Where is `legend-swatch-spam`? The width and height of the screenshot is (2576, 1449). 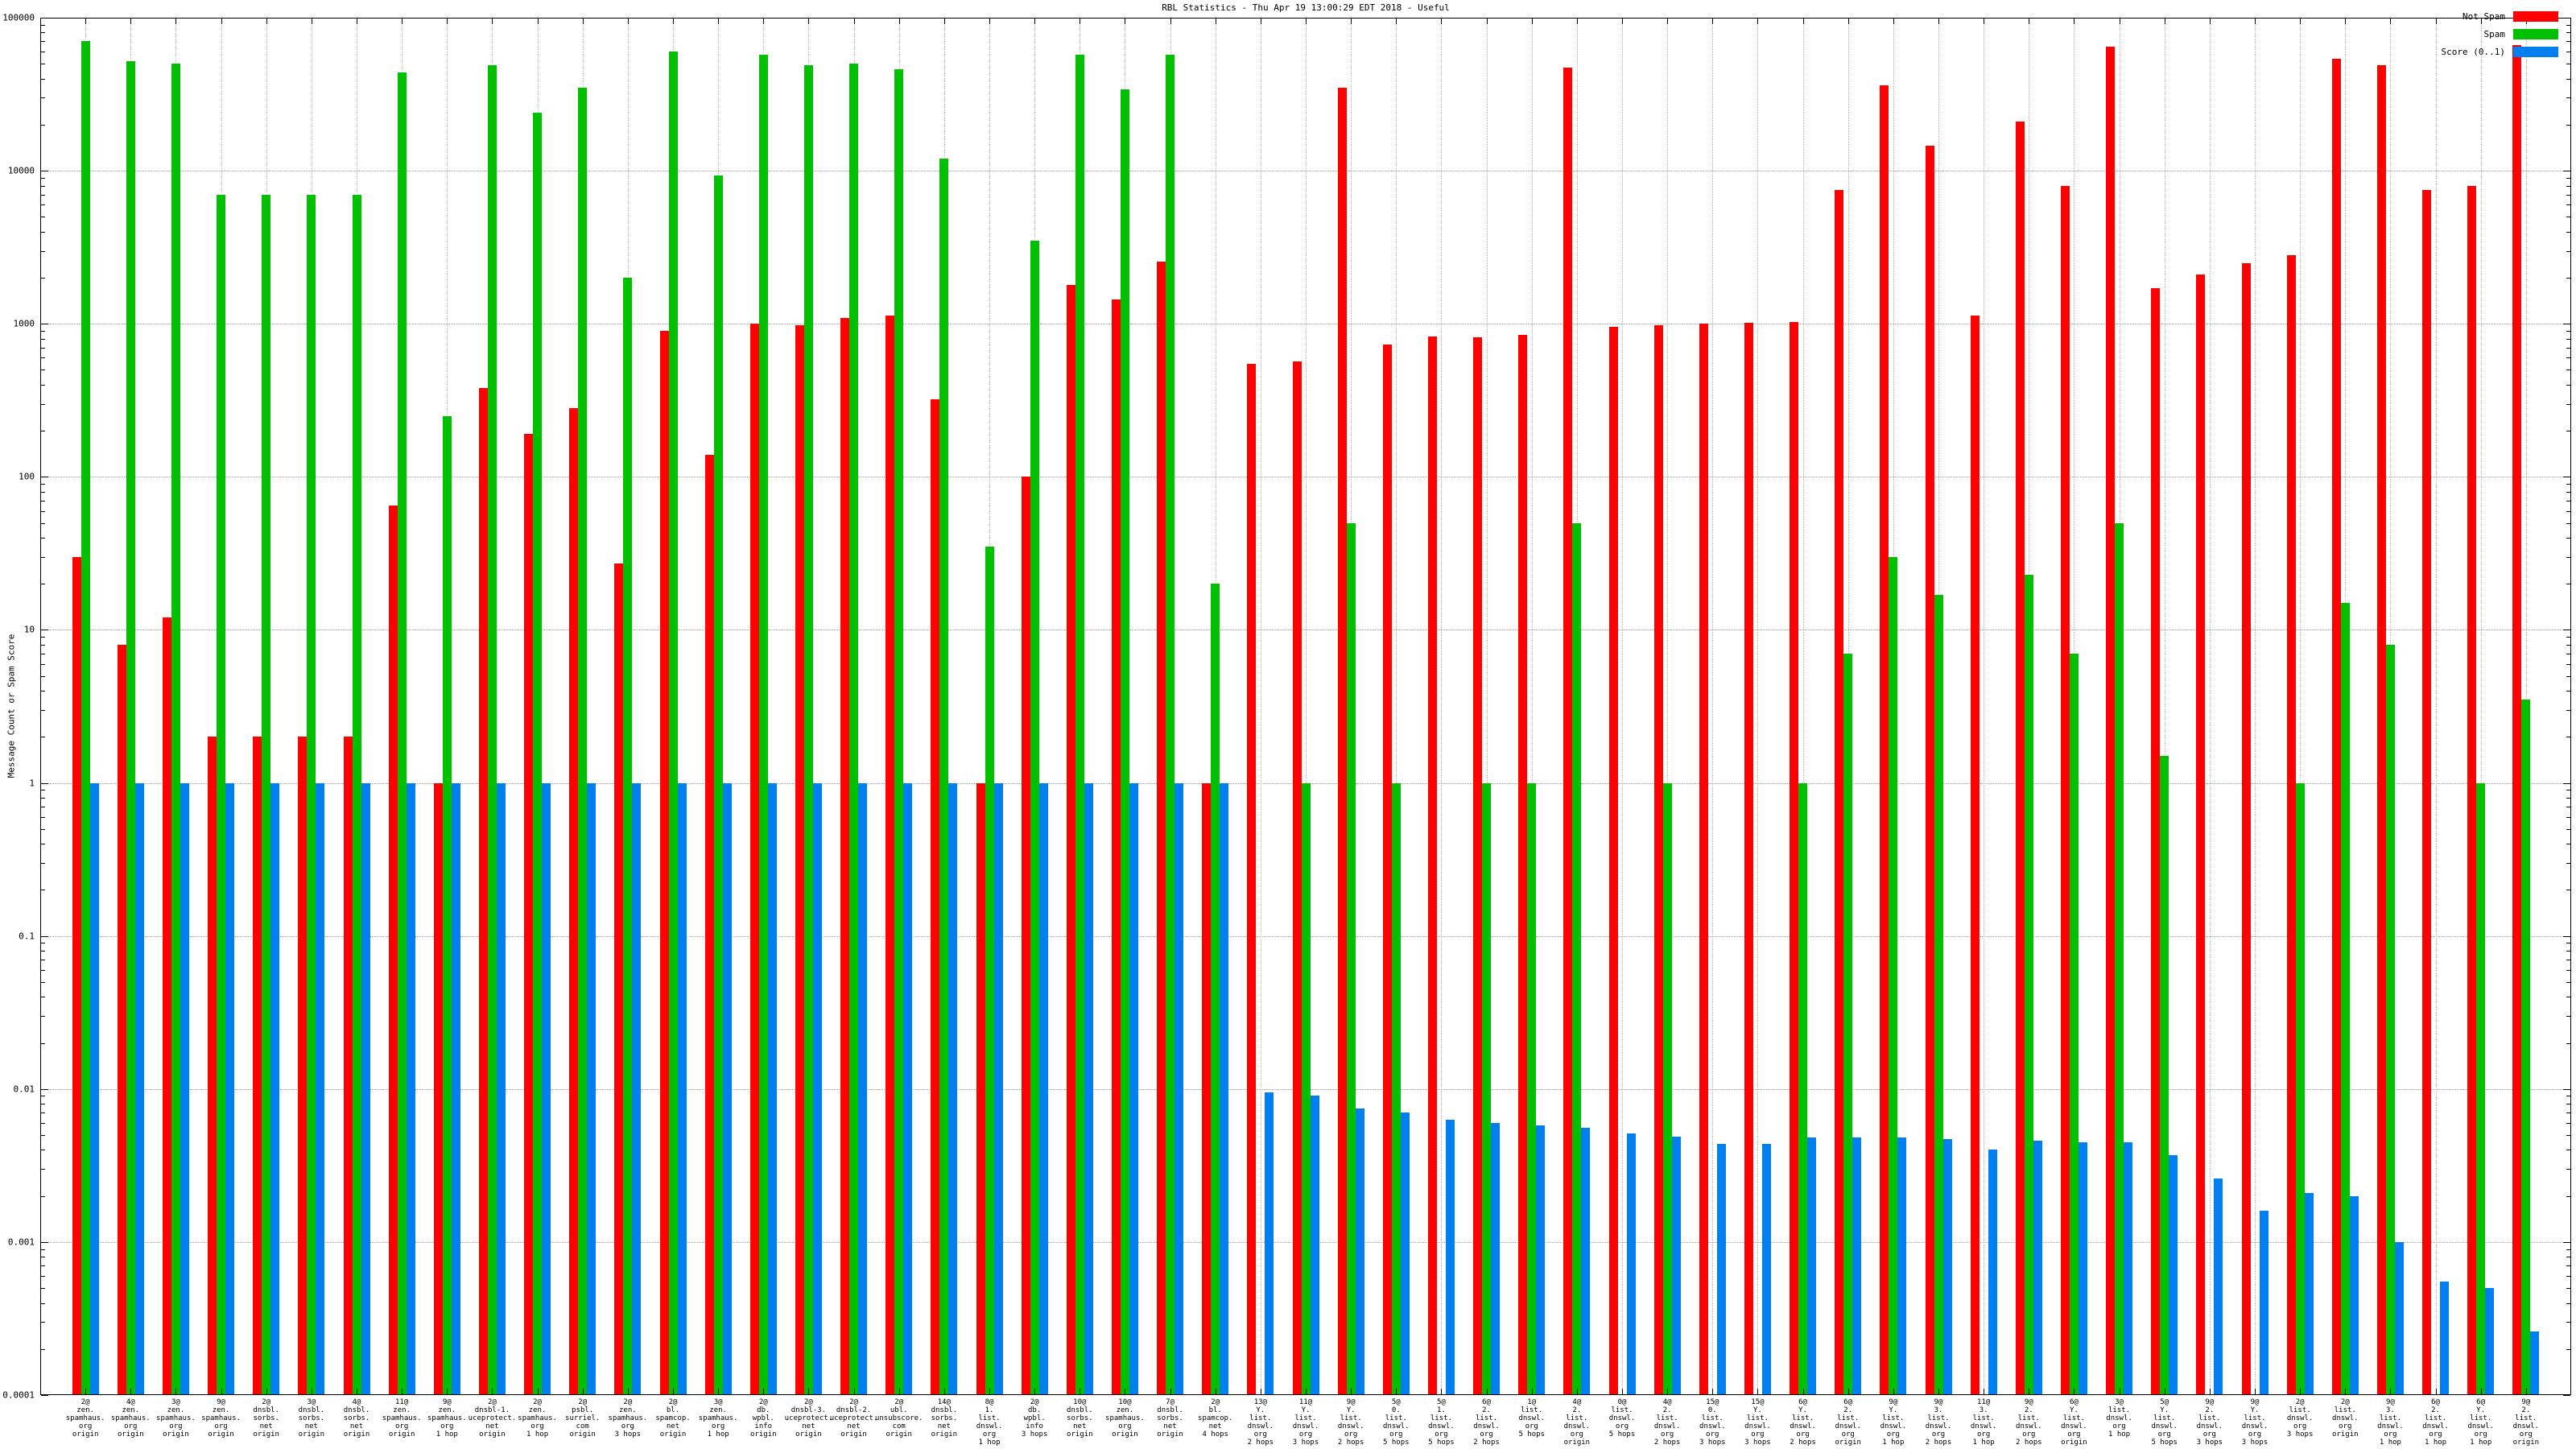 legend-swatch-spam is located at coordinates (2535, 34).